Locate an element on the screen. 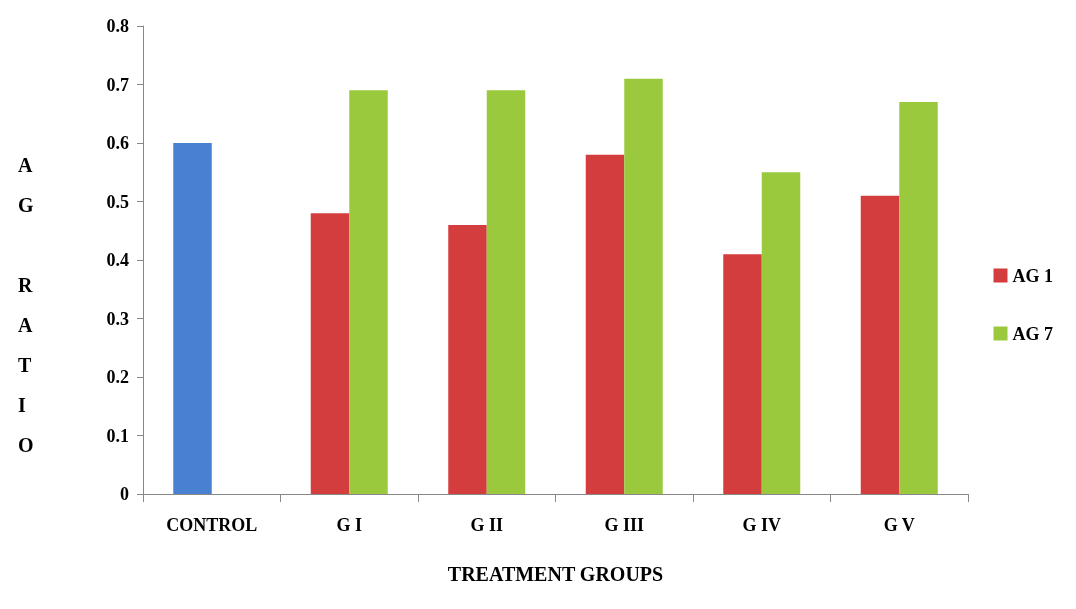 Image resolution: width=1076 pixels, height=609 pixels. x-tick-label: G I is located at coordinates (349, 525).